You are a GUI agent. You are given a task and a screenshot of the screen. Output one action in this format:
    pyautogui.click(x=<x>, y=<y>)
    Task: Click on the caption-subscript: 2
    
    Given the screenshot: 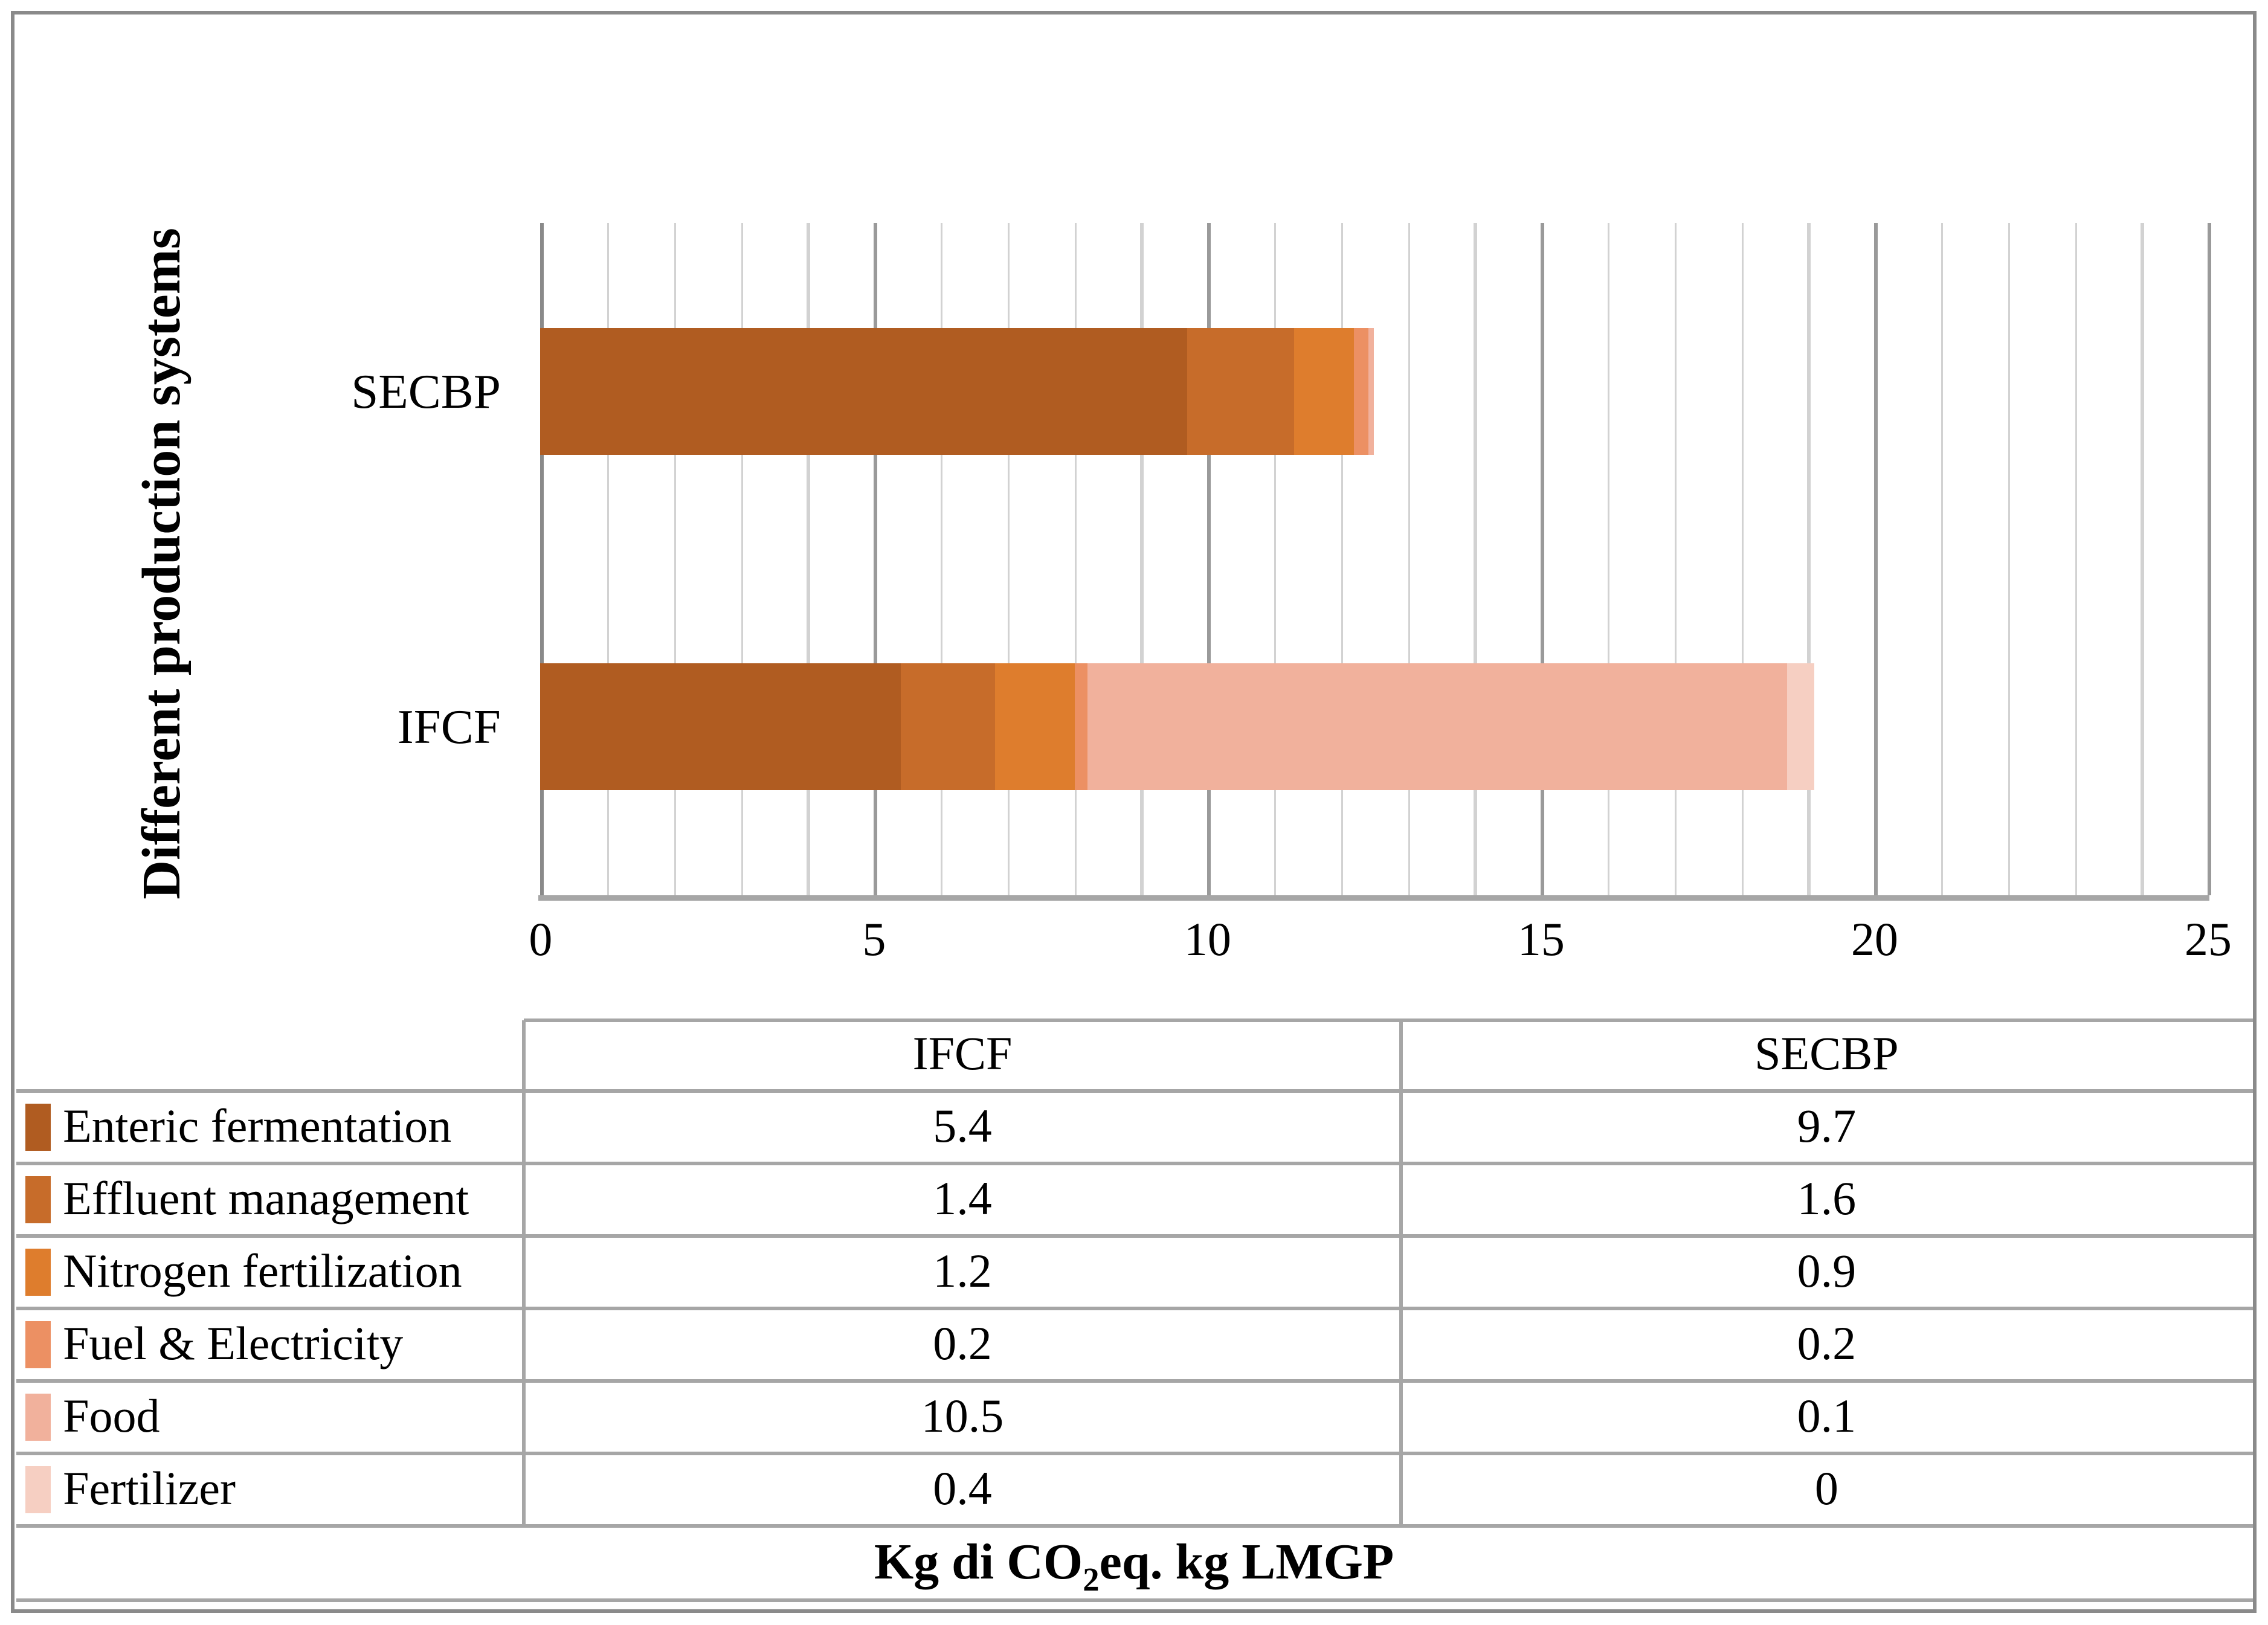 What is the action you would take?
    pyautogui.click(x=1091, y=1580)
    